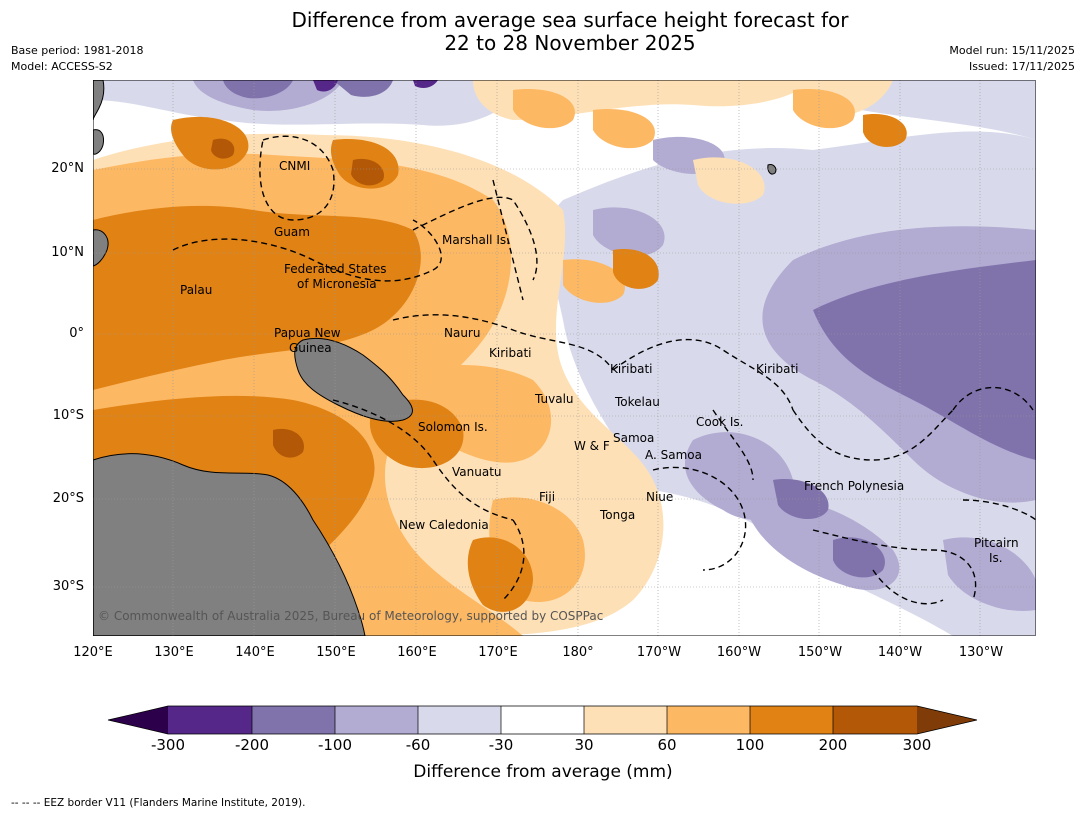  Describe the element at coordinates (659, 652) in the screenshot. I see `lon-tick: 170°W` at that location.